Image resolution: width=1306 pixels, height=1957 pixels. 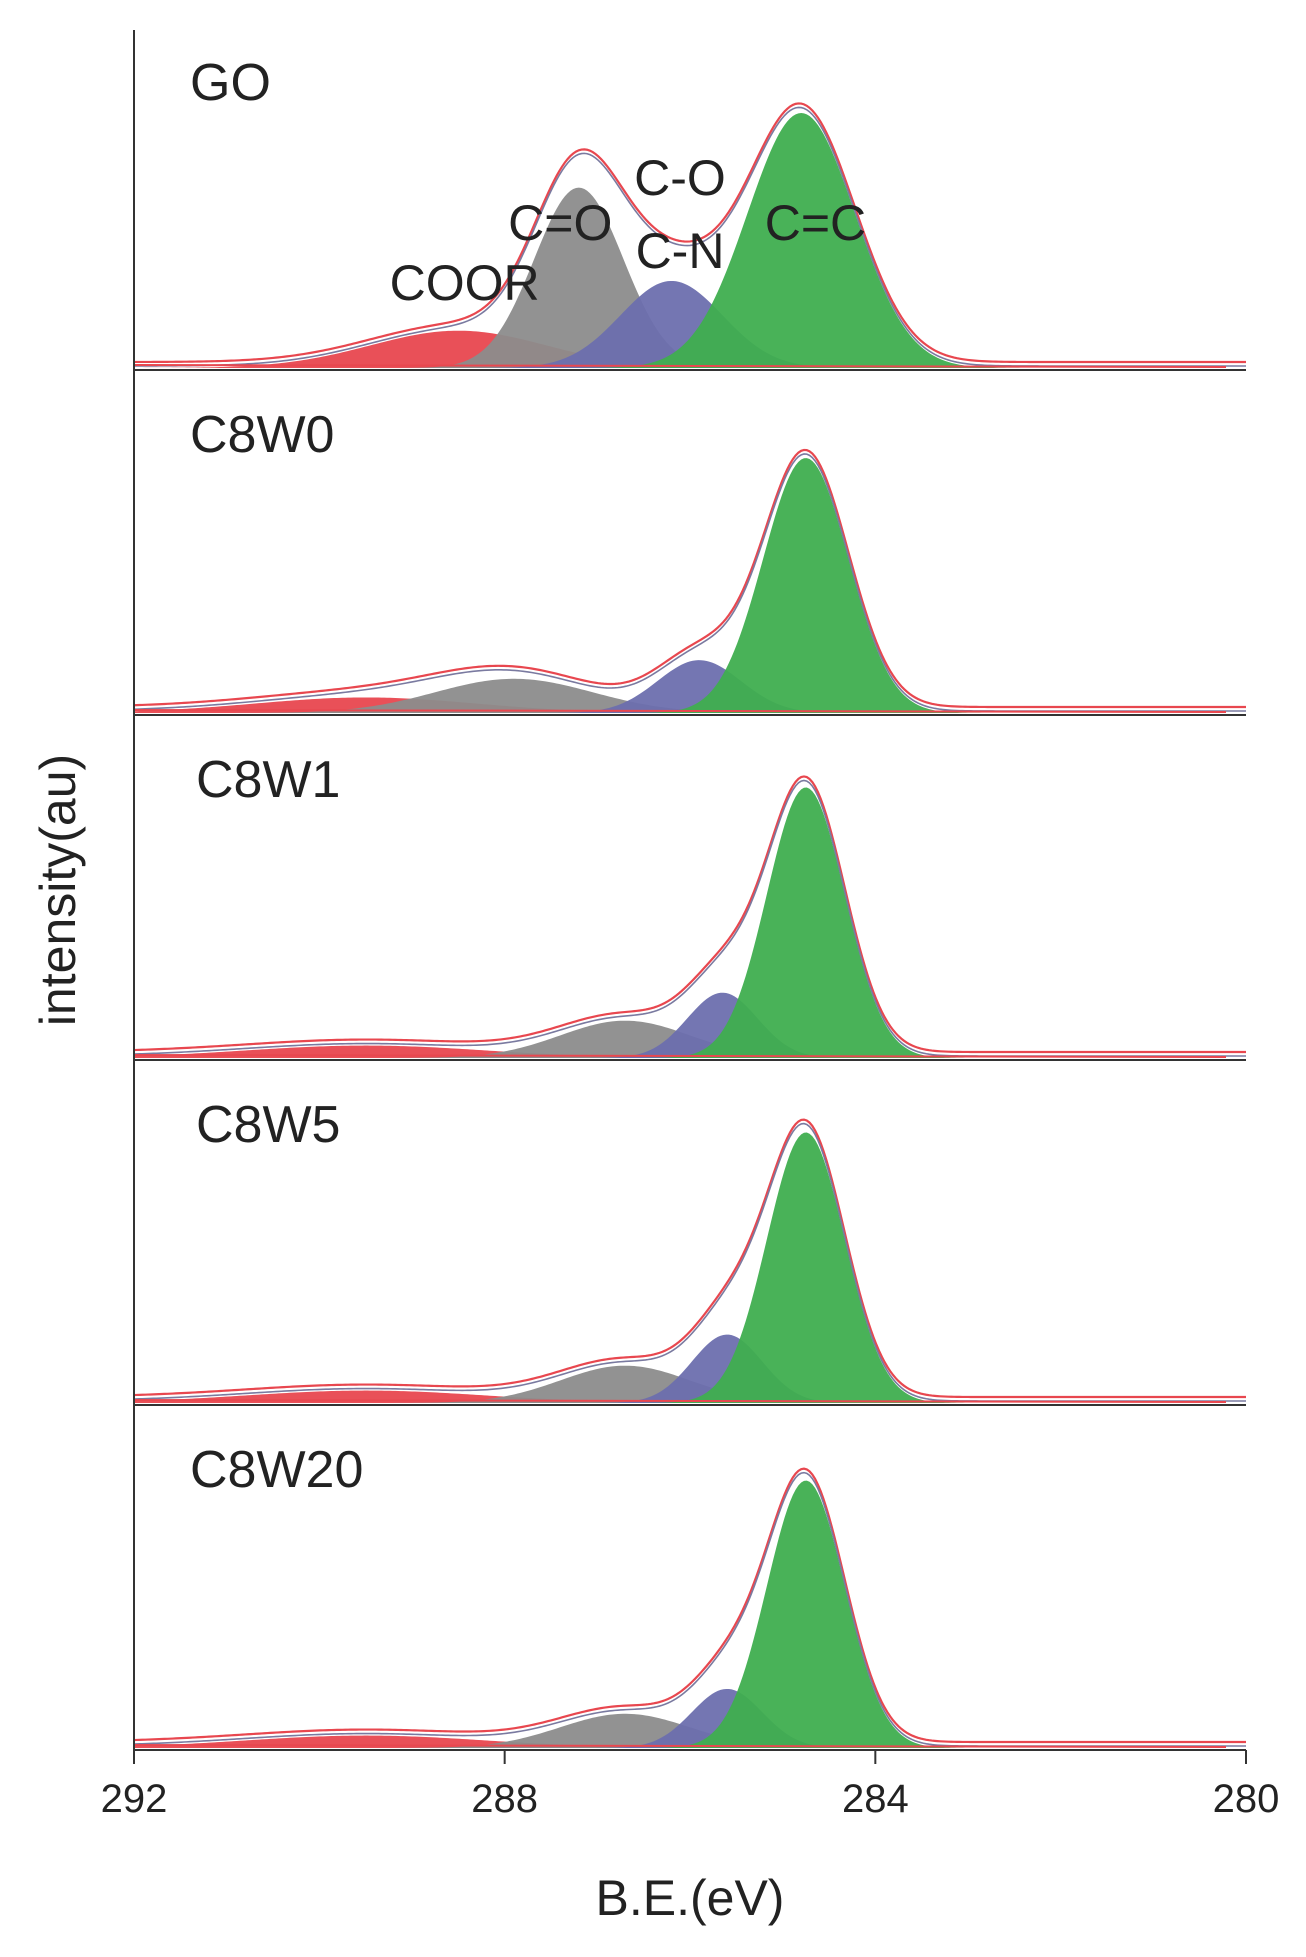 What do you see at coordinates (1246, 1799) in the screenshot?
I see `x-tick-label: 280` at bounding box center [1246, 1799].